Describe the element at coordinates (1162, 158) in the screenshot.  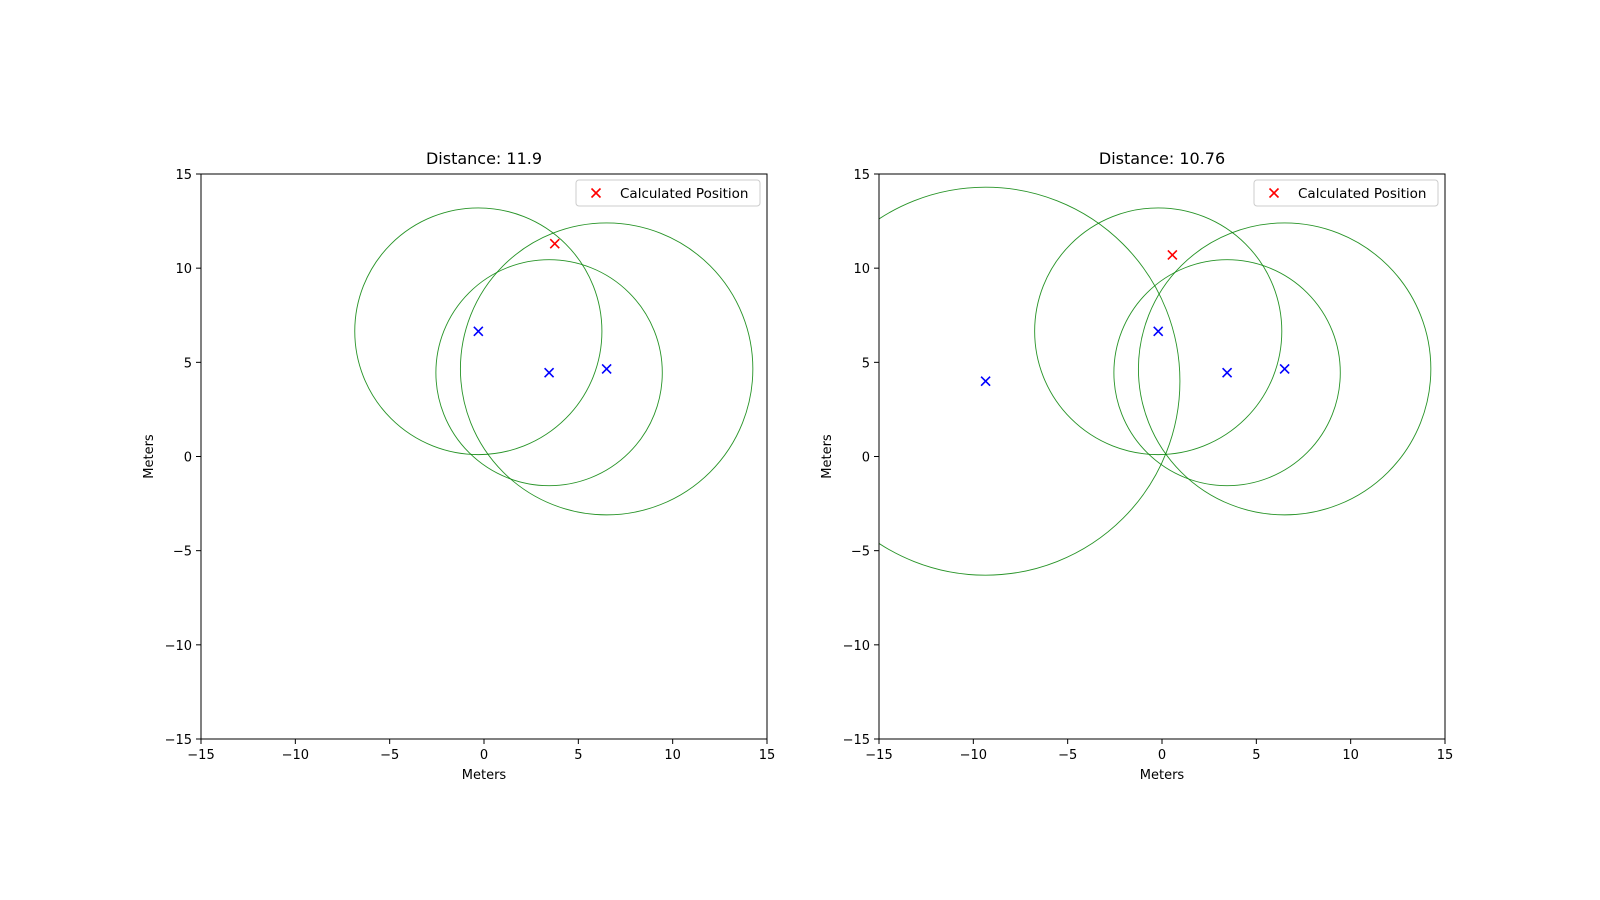
I see `chart-title: Distance: 10.76` at that location.